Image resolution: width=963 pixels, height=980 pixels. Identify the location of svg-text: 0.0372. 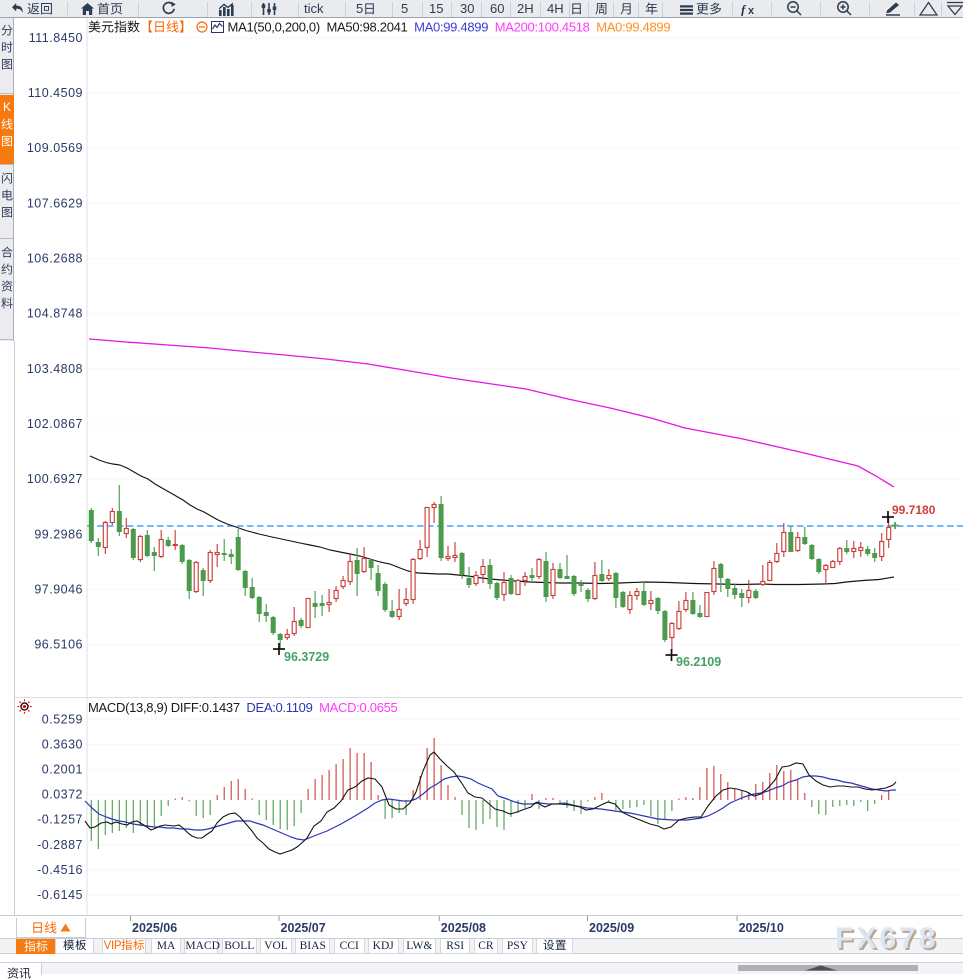
(62, 795).